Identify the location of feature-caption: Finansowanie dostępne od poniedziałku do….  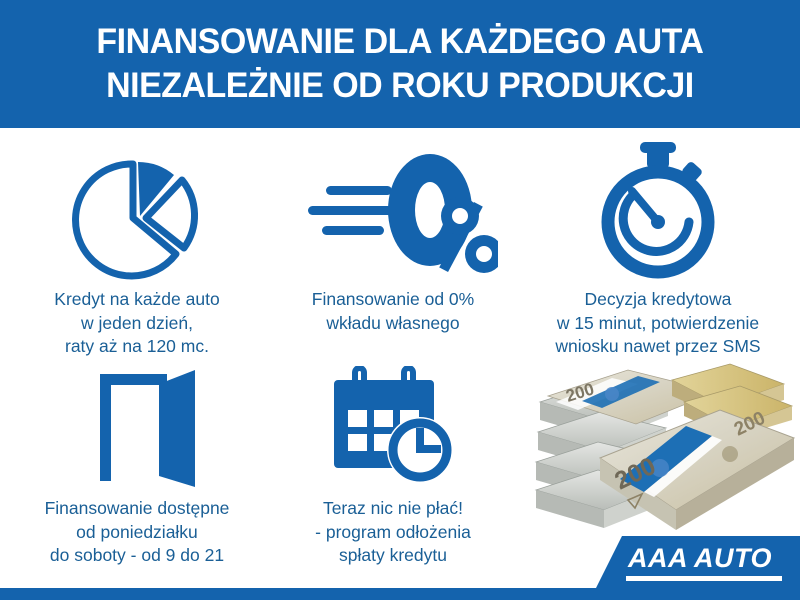
(137, 532).